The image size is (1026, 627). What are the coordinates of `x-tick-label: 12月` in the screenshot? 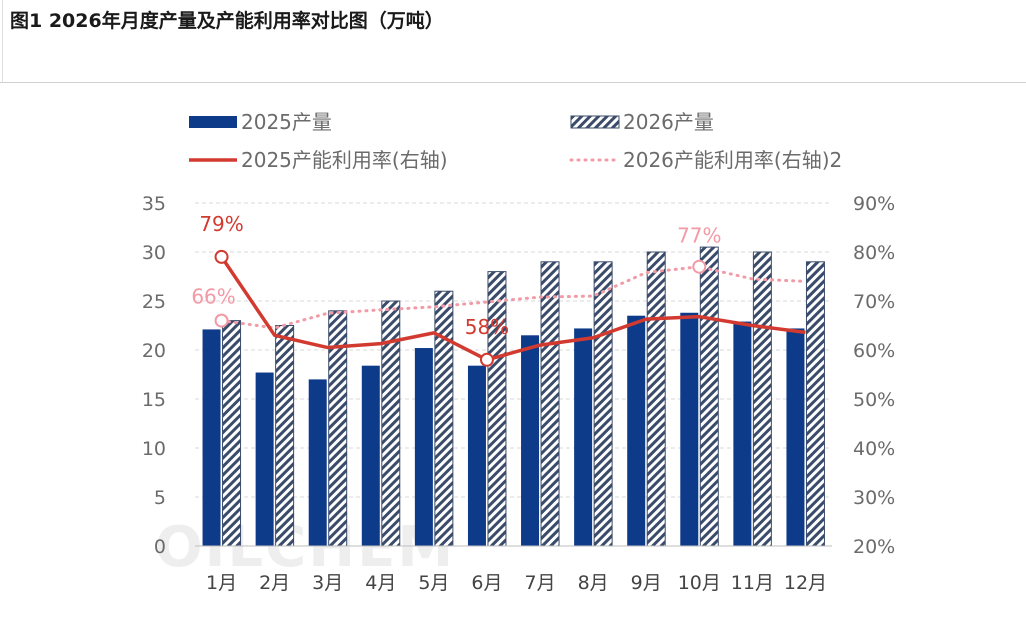 It's located at (805, 583).